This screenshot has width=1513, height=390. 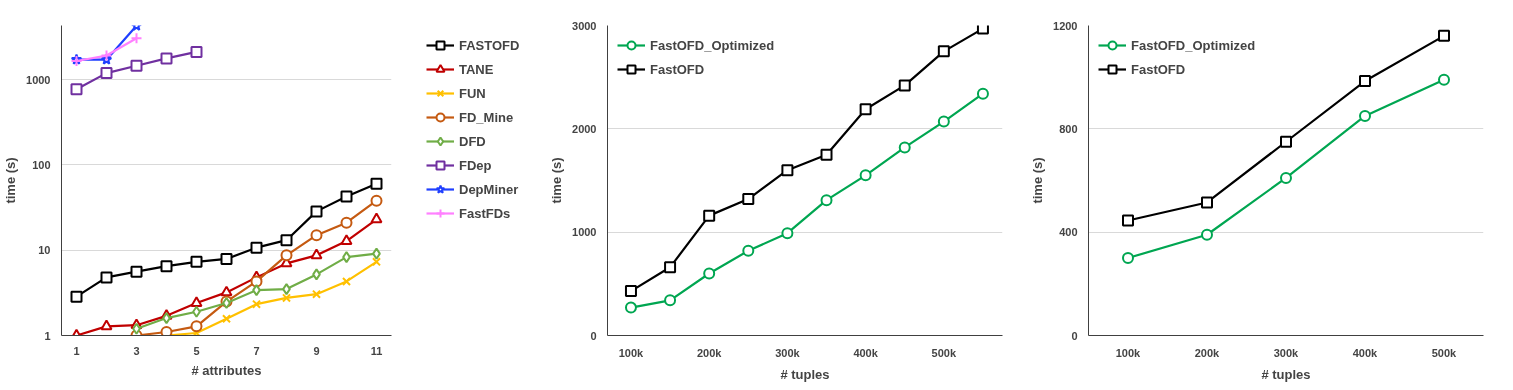 I want to click on y-tick-label: 400, so click(x=1068, y=232).